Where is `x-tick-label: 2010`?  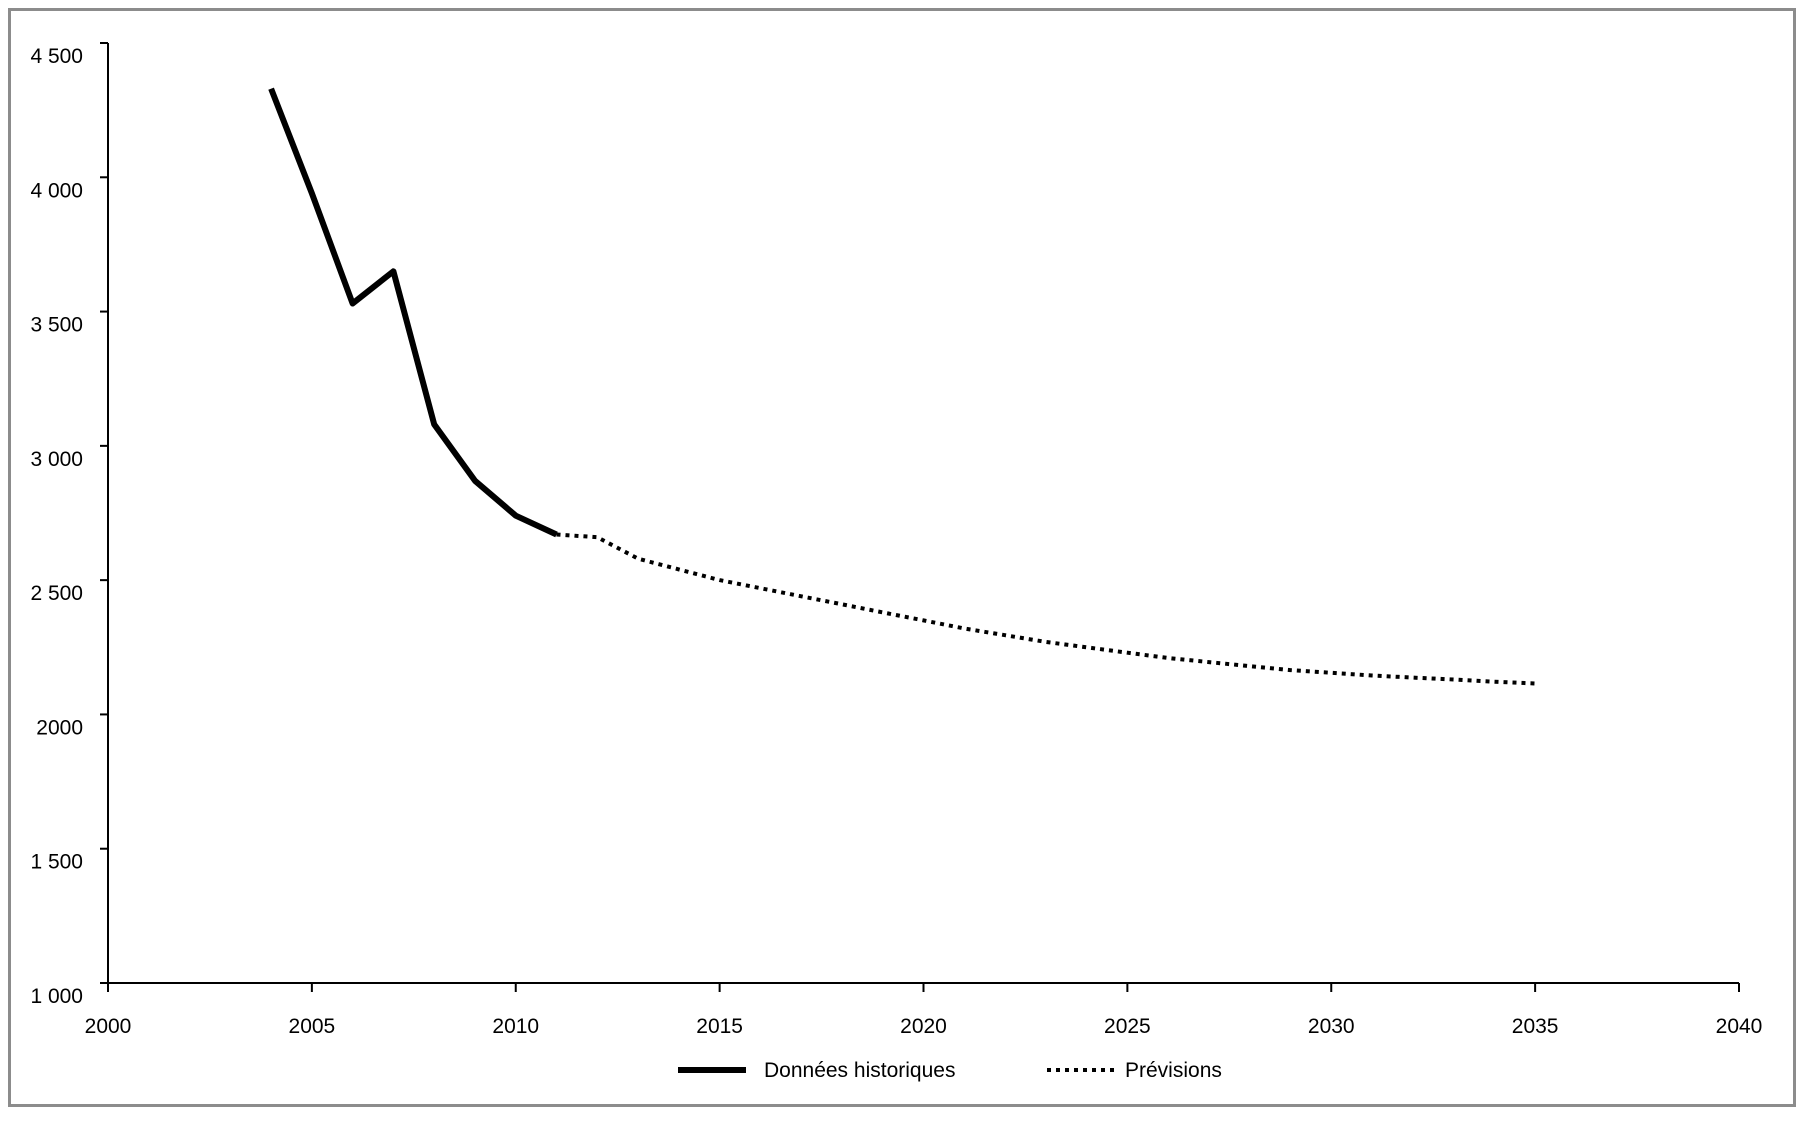 x-tick-label: 2010 is located at coordinates (515, 1026).